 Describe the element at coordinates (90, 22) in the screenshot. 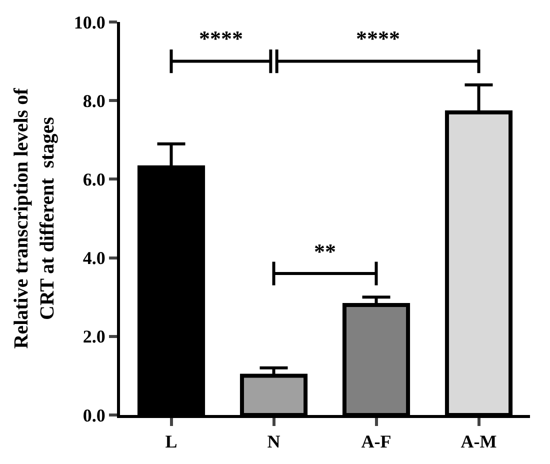

I see `y-tick-label: 10.0` at that location.